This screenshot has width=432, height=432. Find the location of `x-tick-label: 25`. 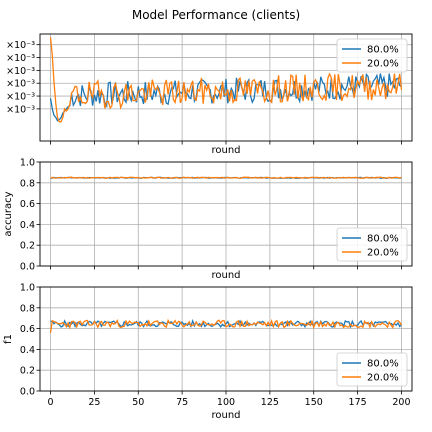

x-tick-label: 25 is located at coordinates (94, 402).